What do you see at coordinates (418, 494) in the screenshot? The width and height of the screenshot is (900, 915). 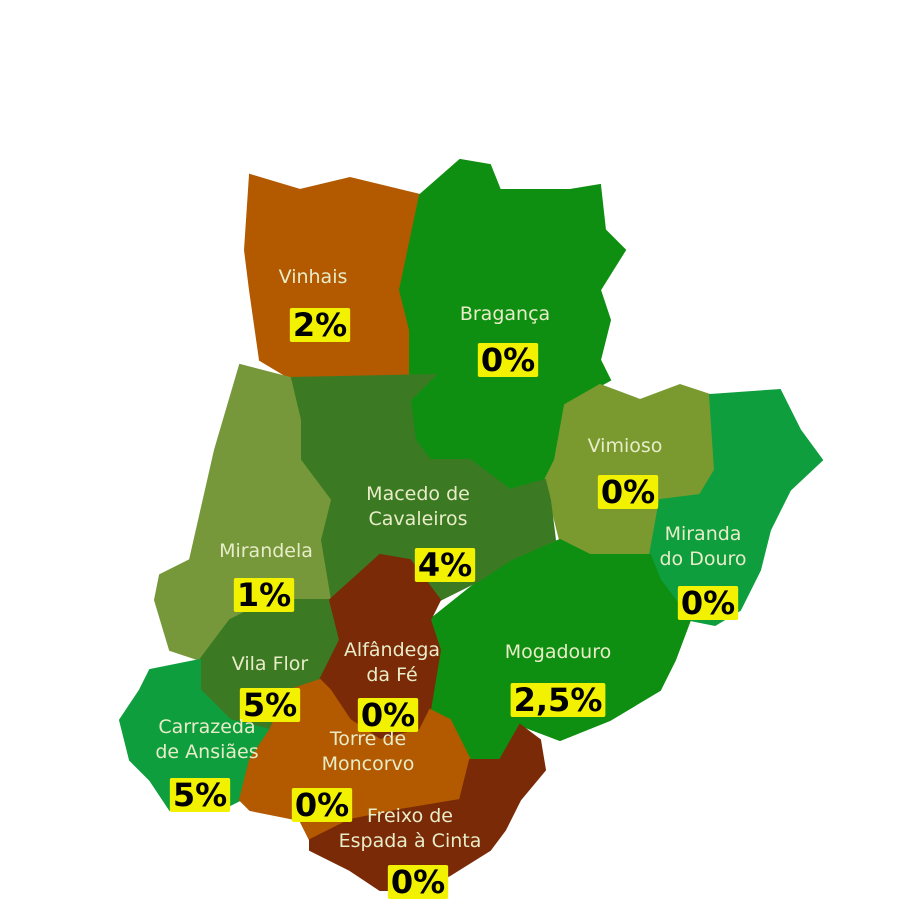 I see `region-name: Macedo de` at bounding box center [418, 494].